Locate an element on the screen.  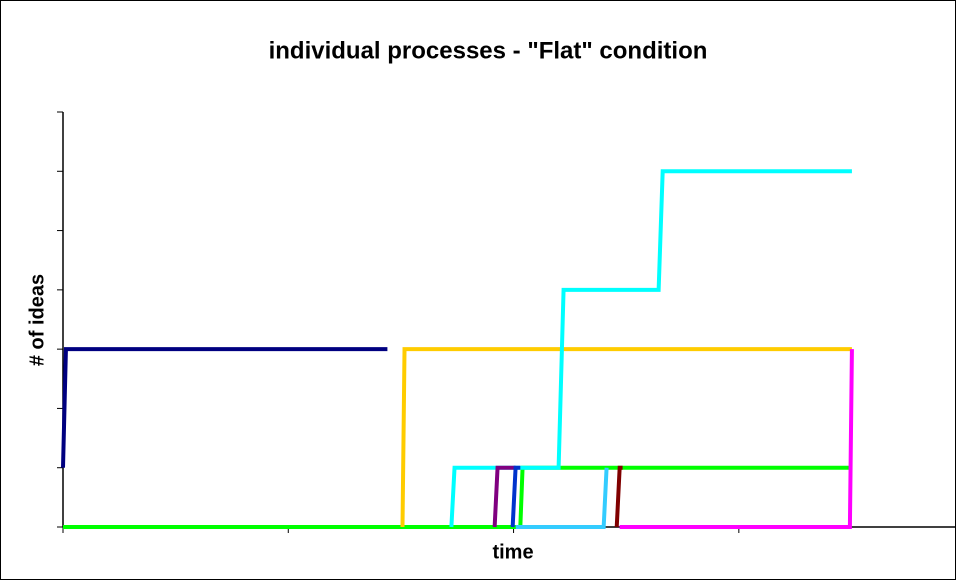
y-axis-label: # of ideas is located at coordinates (37, 320).